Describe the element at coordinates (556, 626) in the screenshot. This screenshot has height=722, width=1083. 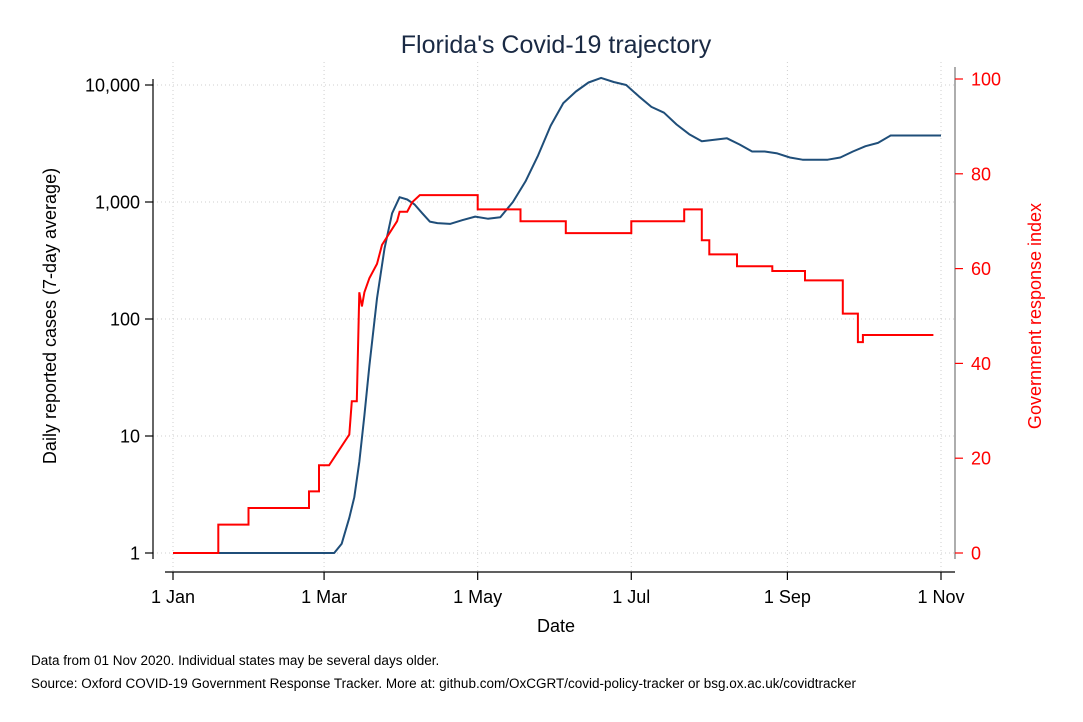
I see `x-axis-title: Date` at that location.